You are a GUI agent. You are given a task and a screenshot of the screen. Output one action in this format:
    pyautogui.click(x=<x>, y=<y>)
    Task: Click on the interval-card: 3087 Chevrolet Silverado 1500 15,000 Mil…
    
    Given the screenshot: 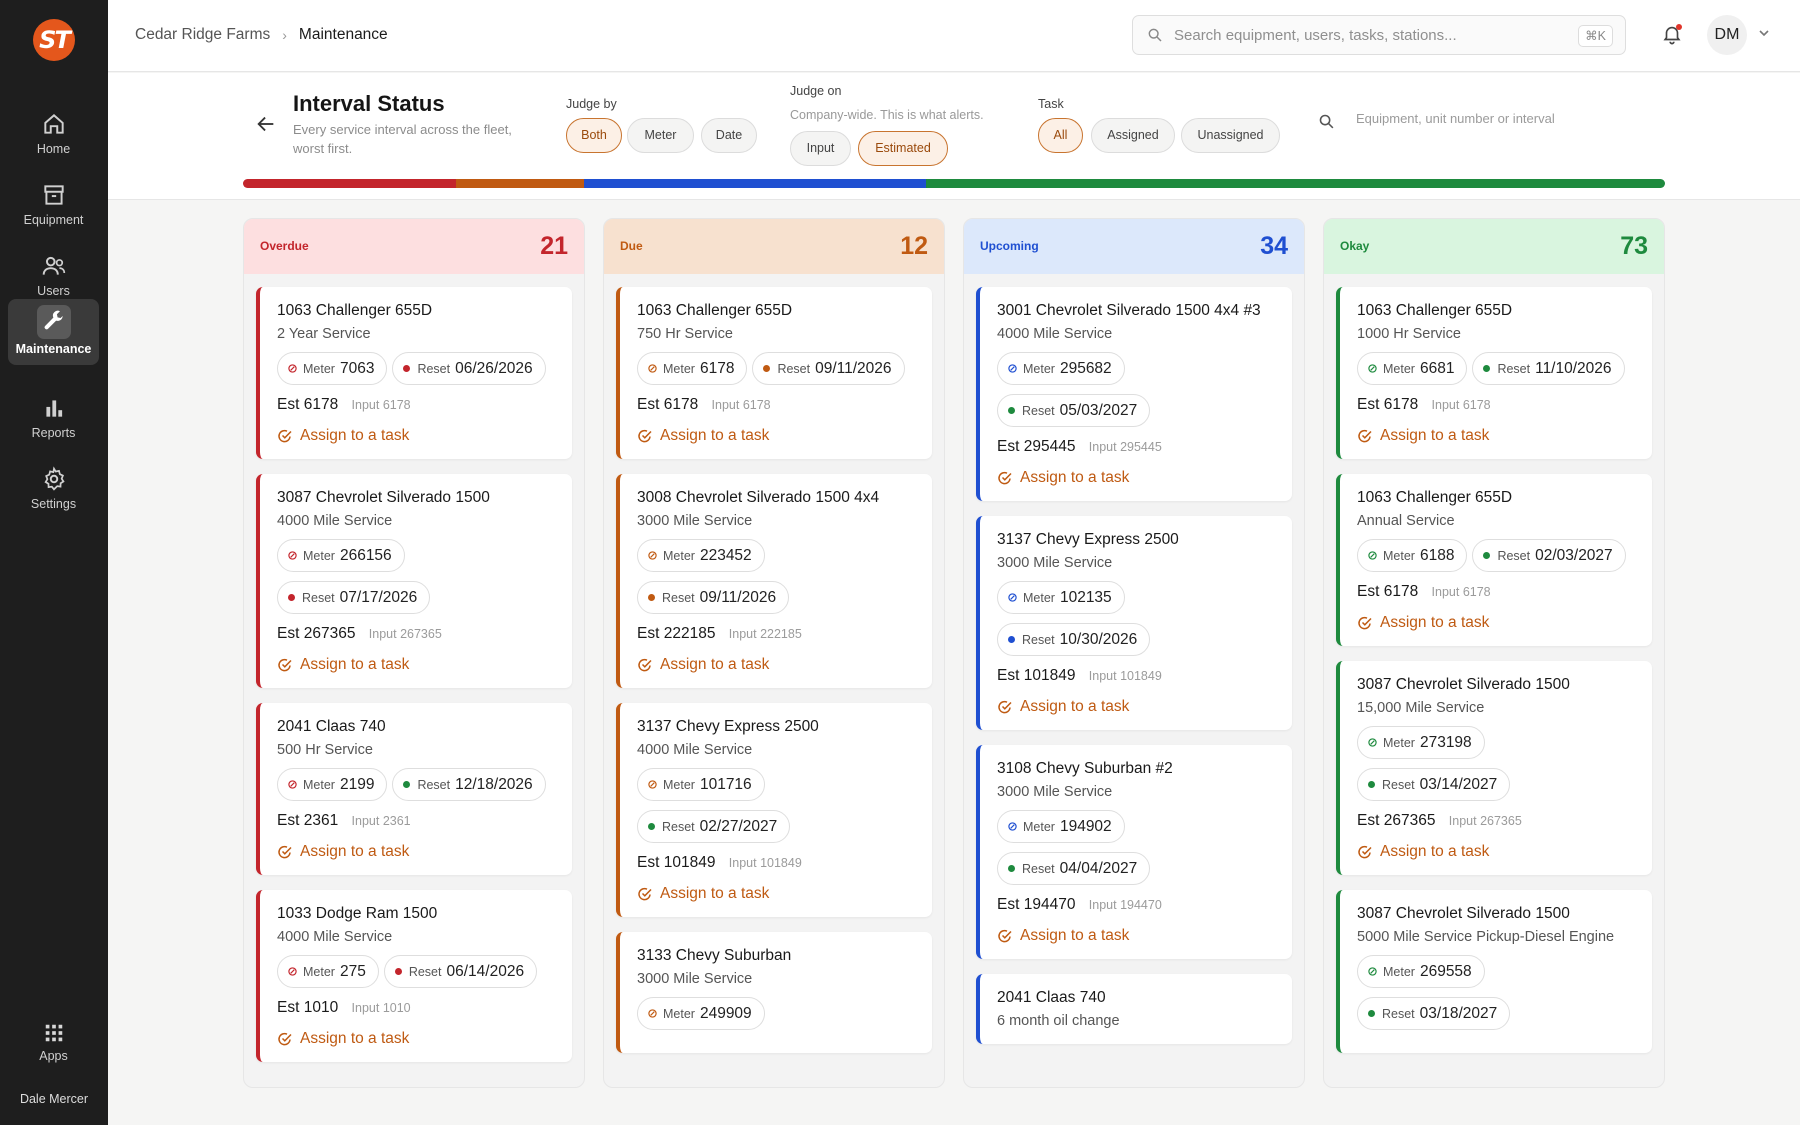 What is the action you would take?
    pyautogui.click(x=1494, y=768)
    